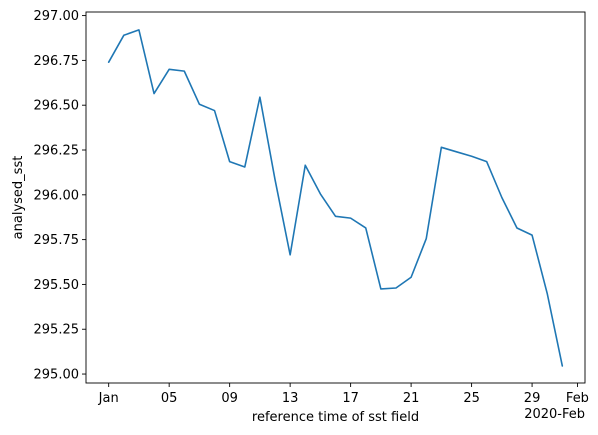 The image size is (598, 435). Describe the element at coordinates (577, 398) in the screenshot. I see `x-tick-label: Feb` at that location.